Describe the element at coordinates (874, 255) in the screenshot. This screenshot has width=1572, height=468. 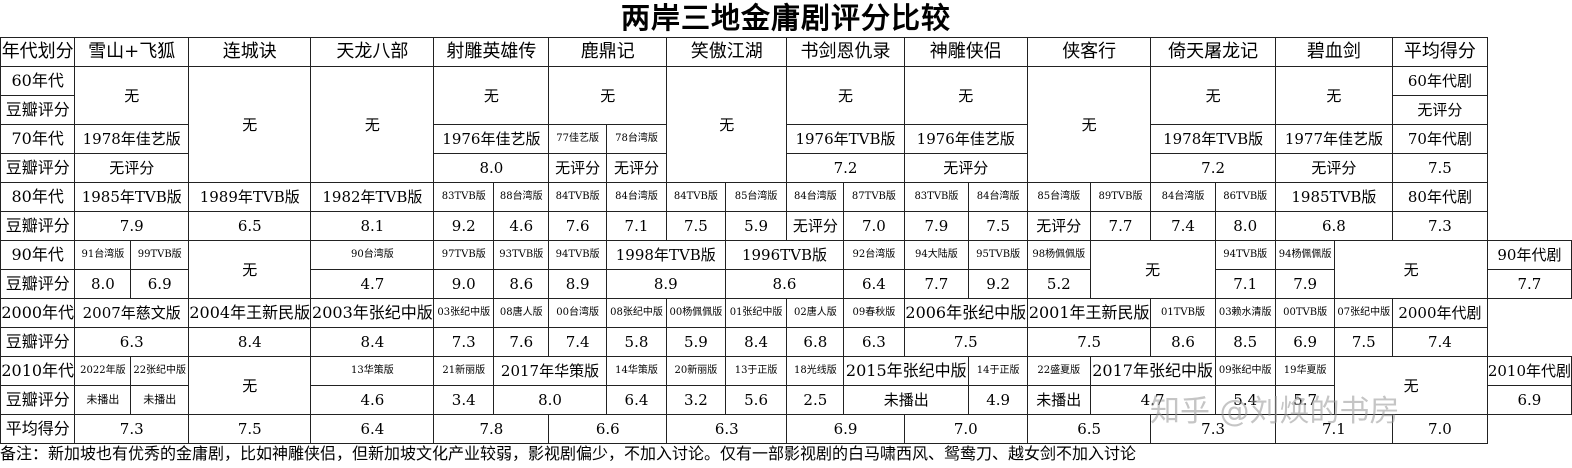
I see `version-cell: 92台湾版` at that location.